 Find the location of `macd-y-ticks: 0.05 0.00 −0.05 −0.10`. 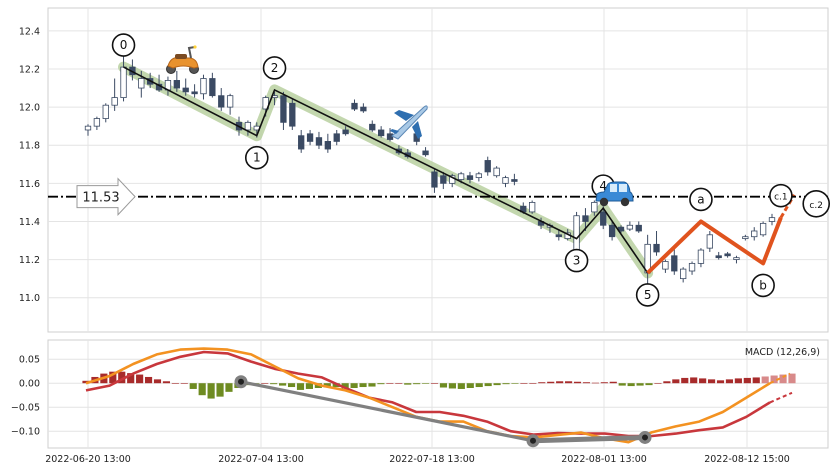

macd-y-ticks: 0.05 0.00 −0.05 −0.10 is located at coordinates (25, 396).